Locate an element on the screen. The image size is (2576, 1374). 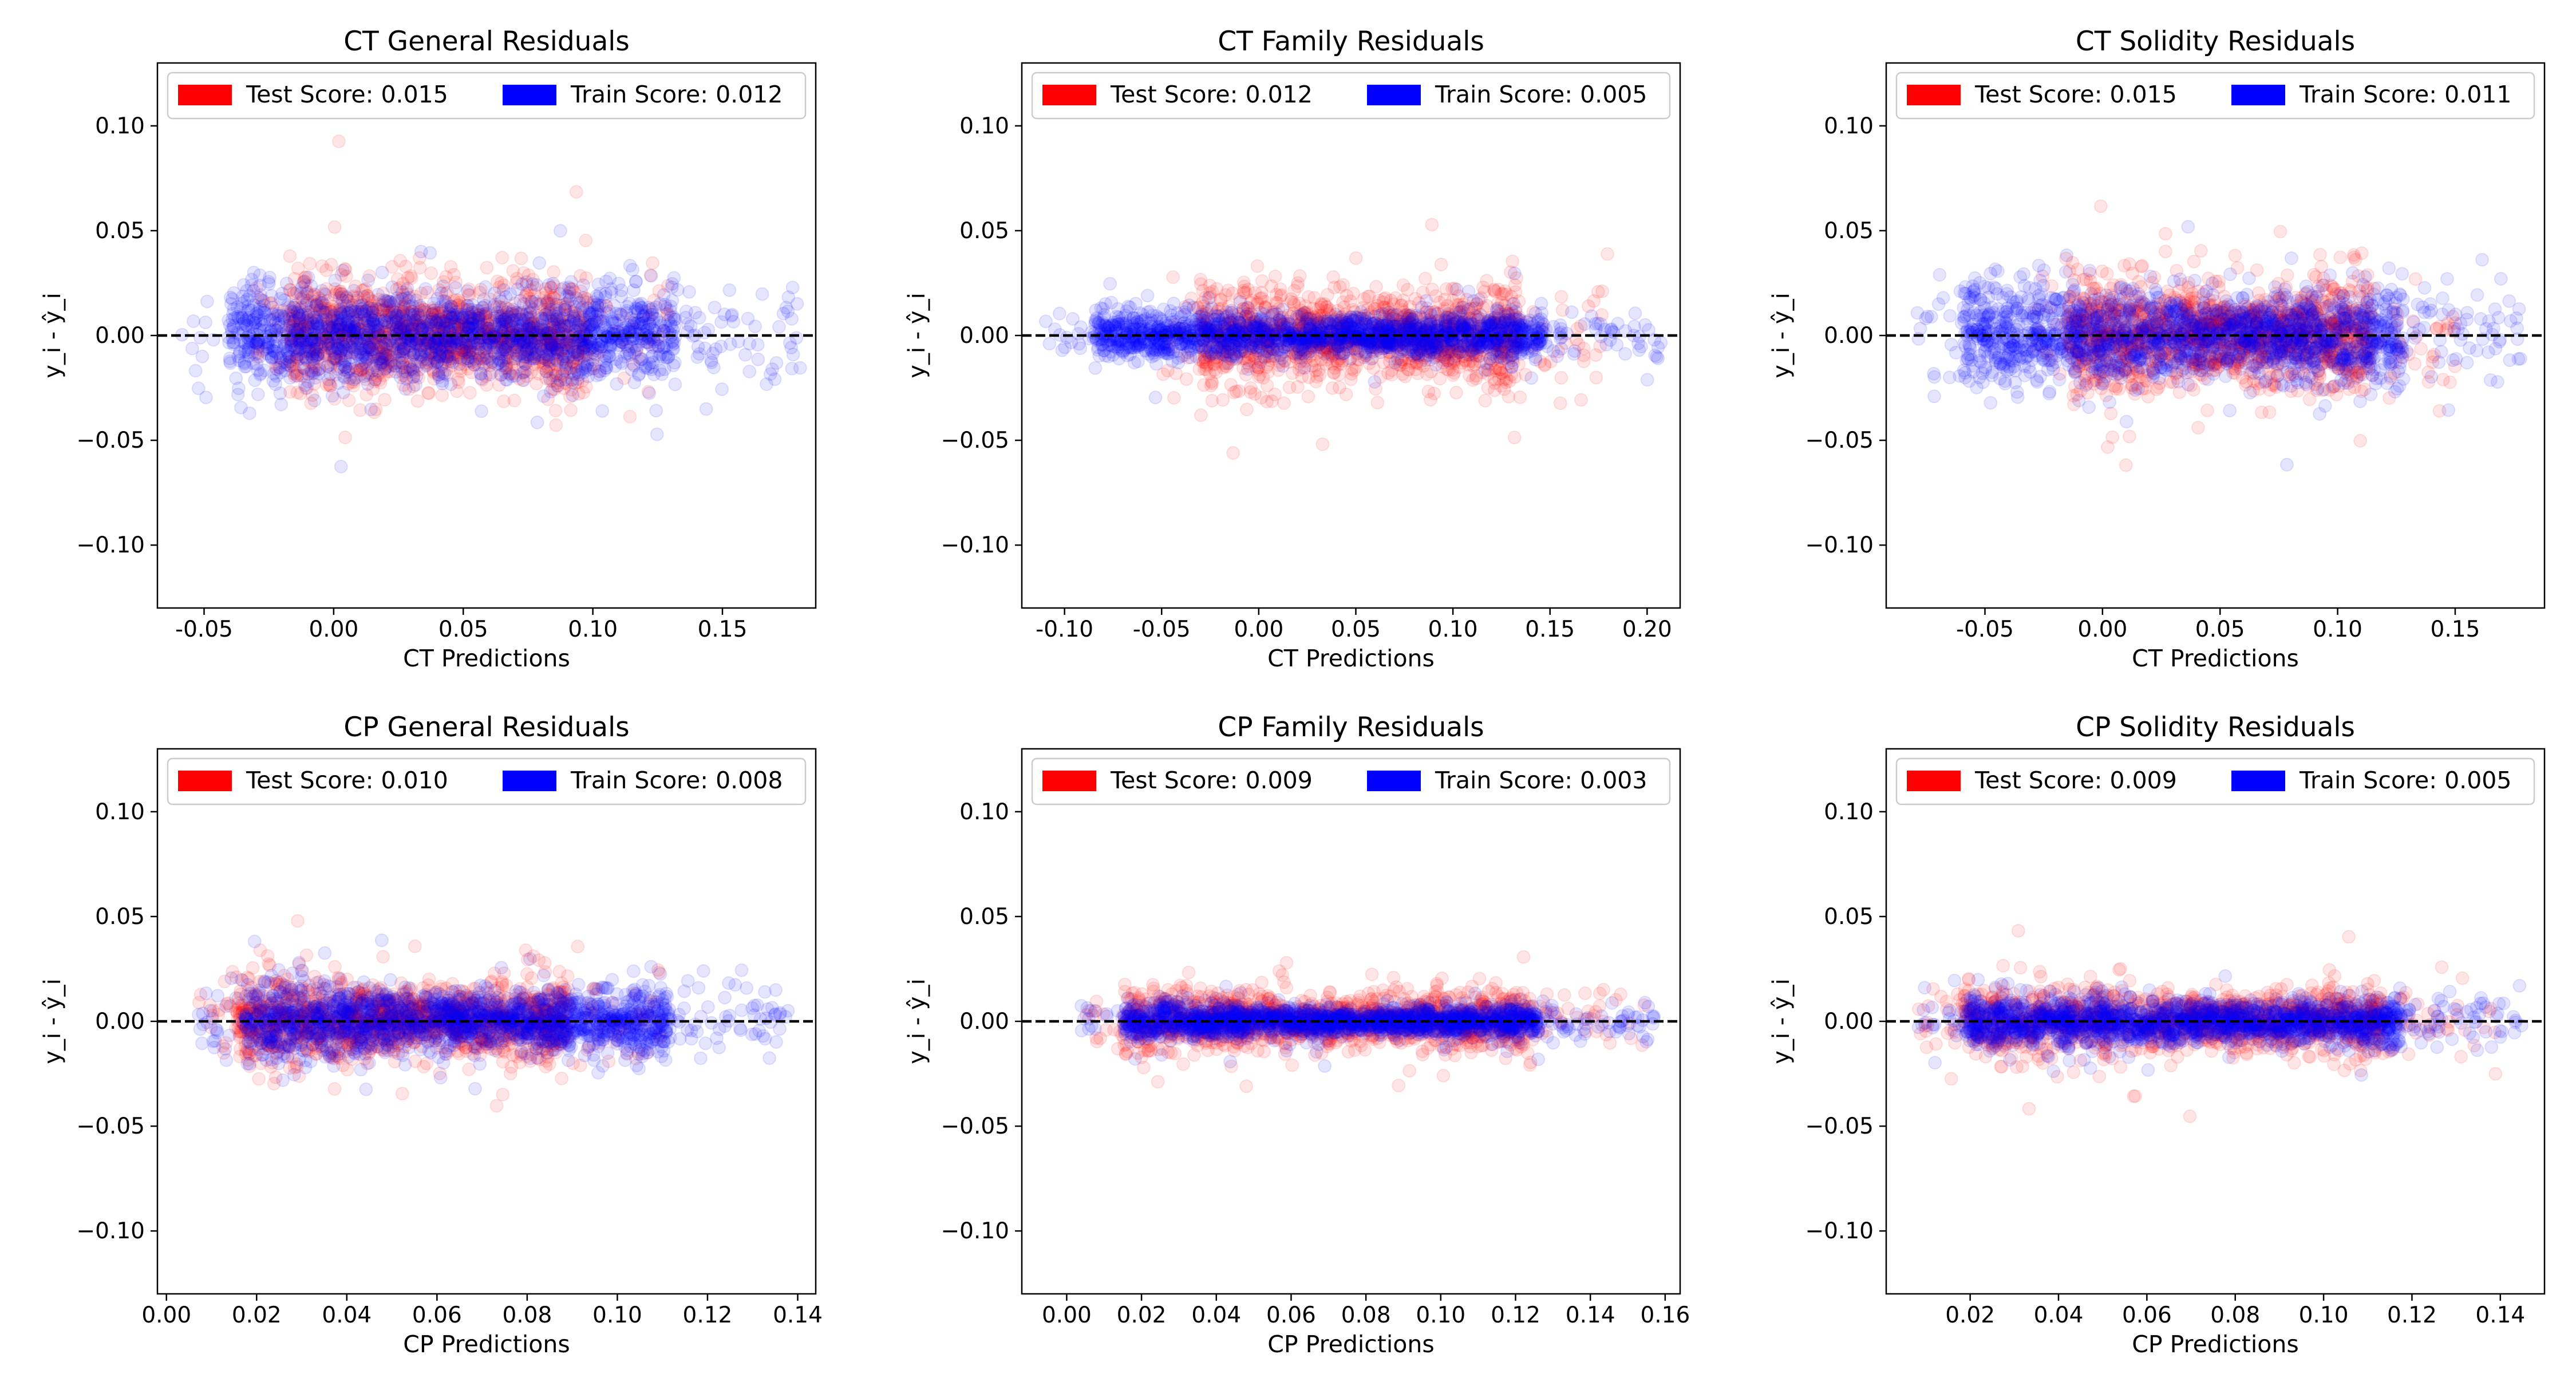
y-axis-label: y_i - ŷ_i is located at coordinates (52, 335).